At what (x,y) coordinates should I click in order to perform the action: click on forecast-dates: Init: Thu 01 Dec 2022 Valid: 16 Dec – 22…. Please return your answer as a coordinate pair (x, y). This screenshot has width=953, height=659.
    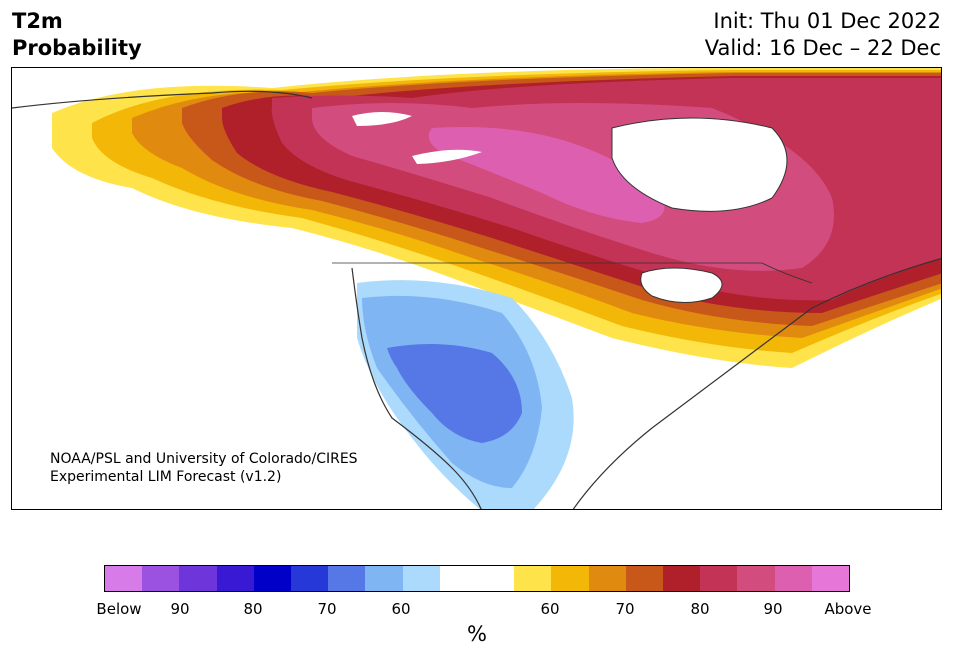
    Looking at the image, I should click on (823, 35).